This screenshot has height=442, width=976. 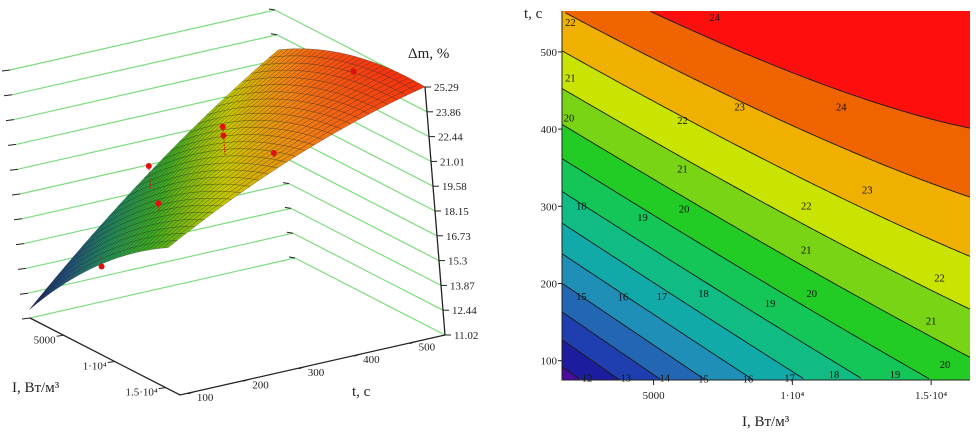 What do you see at coordinates (361, 392) in the screenshot?
I see `t-axis-title: t, с` at bounding box center [361, 392].